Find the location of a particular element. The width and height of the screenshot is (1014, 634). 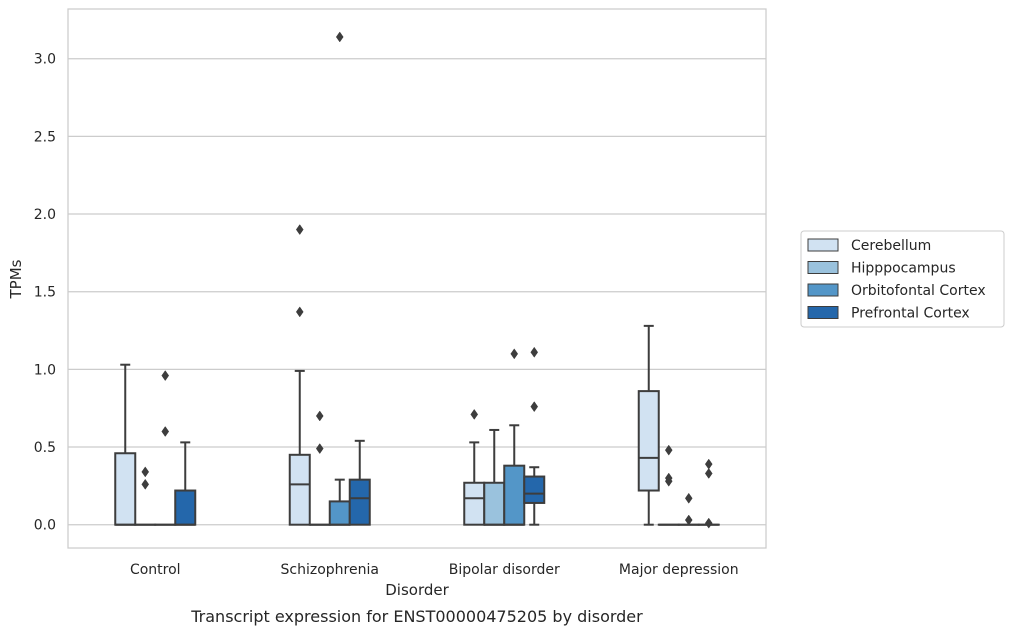

x-tick-label: Schizophrenia is located at coordinates (330, 570).